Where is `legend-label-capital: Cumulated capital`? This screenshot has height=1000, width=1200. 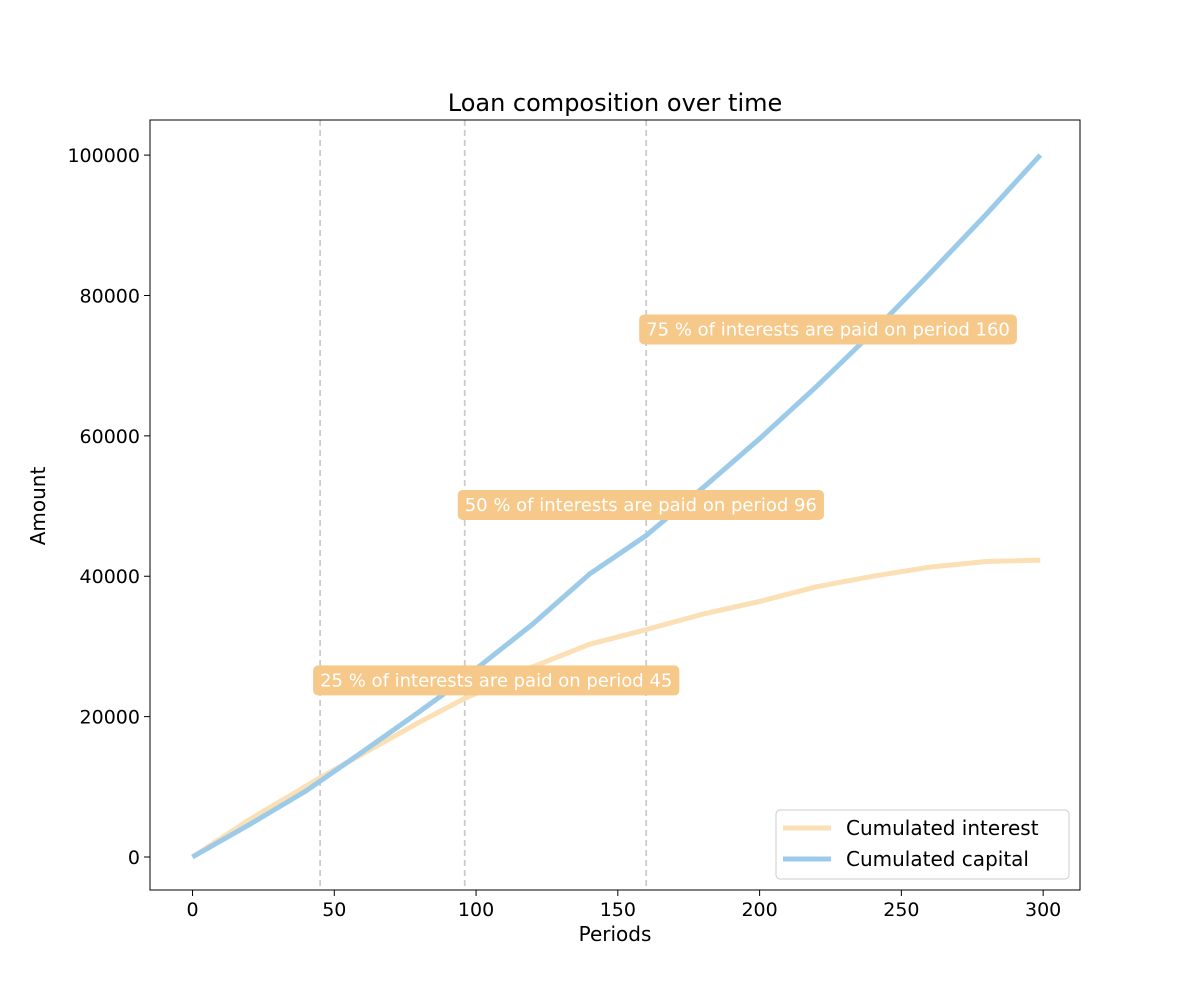 legend-label-capital: Cumulated capital is located at coordinates (937, 859).